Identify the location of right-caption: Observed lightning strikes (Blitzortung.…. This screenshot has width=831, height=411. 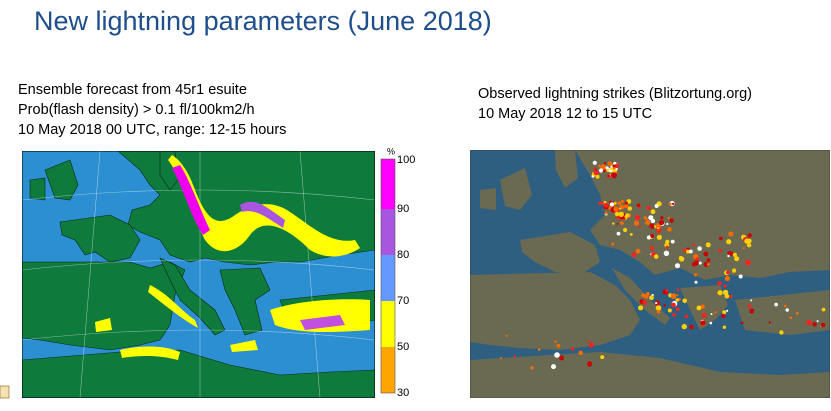
(615, 104).